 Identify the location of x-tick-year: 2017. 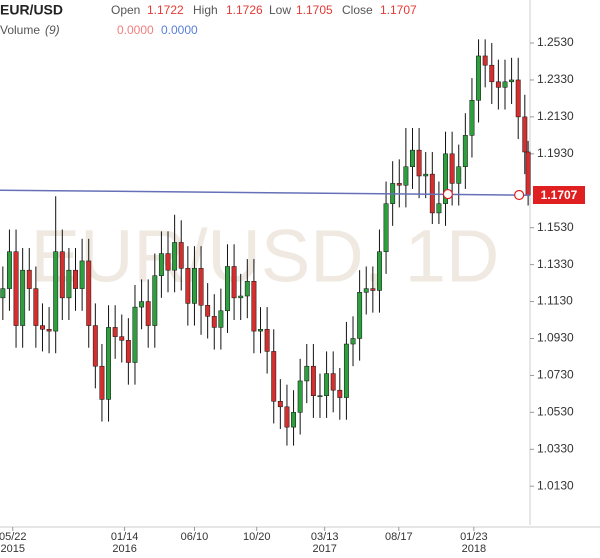
(324, 549).